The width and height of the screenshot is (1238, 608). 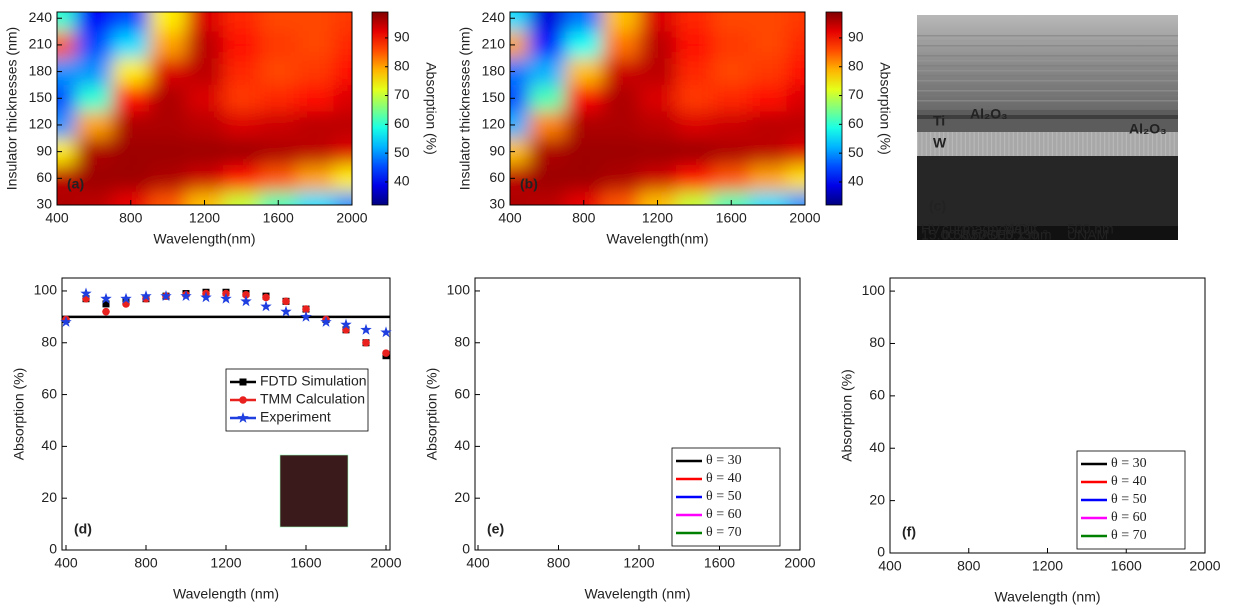 I want to click on colorbar-tick-label: 60, so click(x=402, y=123).